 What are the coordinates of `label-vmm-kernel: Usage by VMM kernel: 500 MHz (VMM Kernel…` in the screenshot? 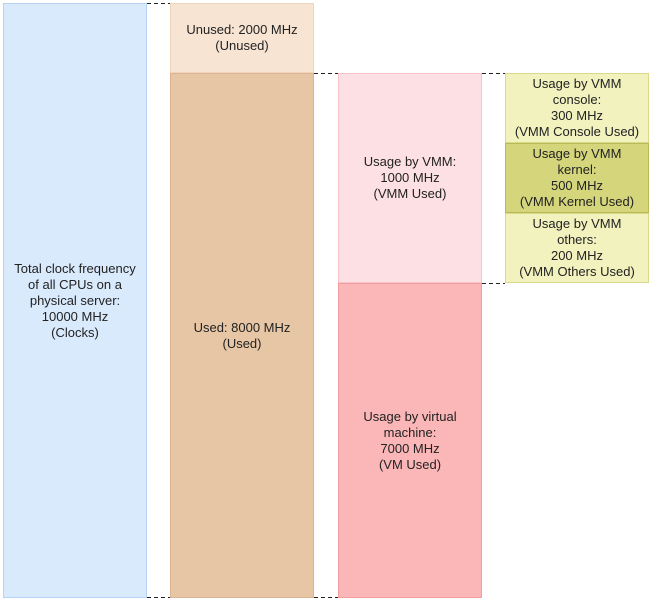 It's located at (577, 177).